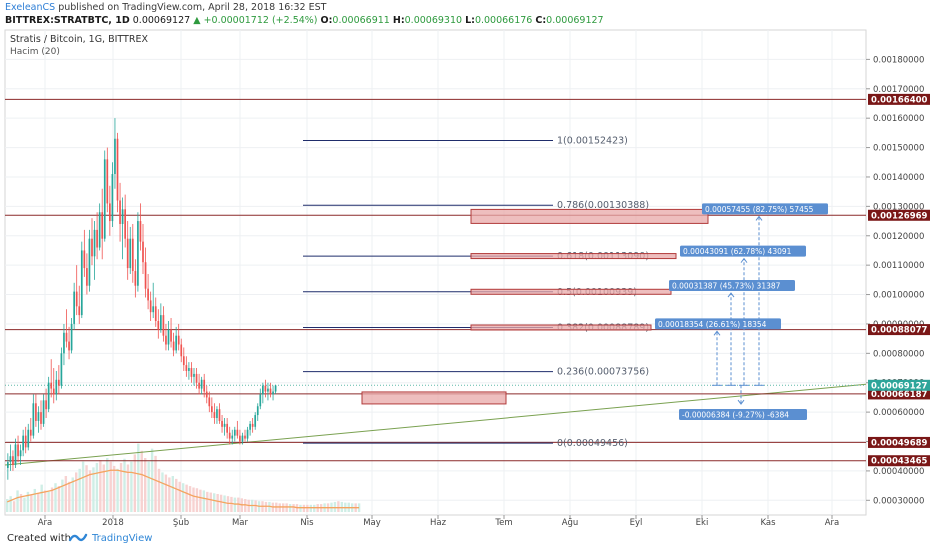 This screenshot has height=550, width=932. What do you see at coordinates (161, 20) in the screenshot?
I see `last-price: 0.00069127` at bounding box center [161, 20].